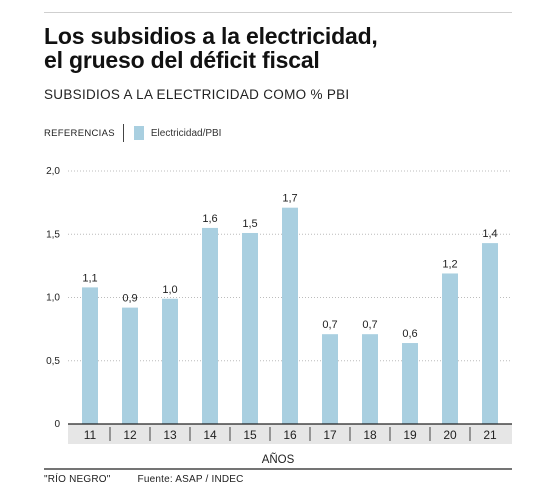 The width and height of the screenshot is (557, 500). What do you see at coordinates (186, 133) in the screenshot?
I see `legend-label: Electricidad/PBI` at bounding box center [186, 133].